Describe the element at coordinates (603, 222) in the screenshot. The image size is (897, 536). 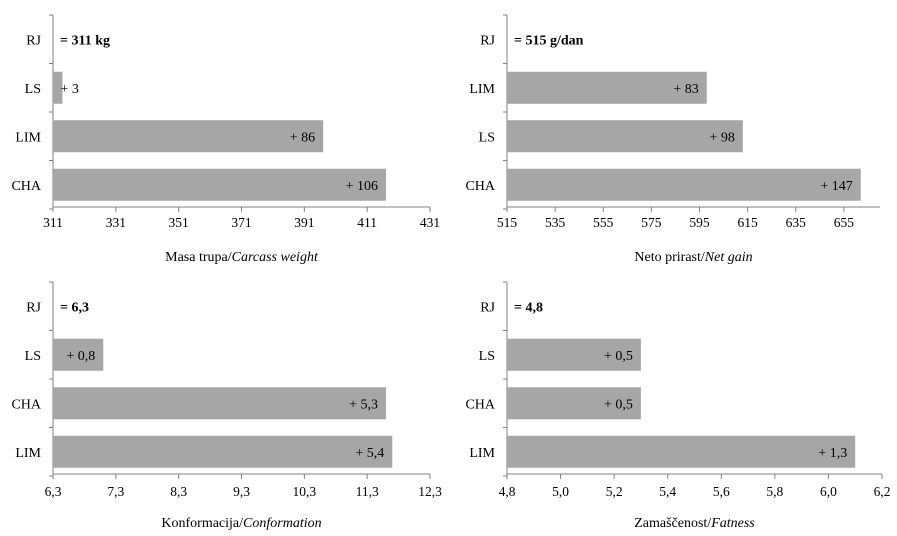
I see `x-tick-label: 555` at that location.